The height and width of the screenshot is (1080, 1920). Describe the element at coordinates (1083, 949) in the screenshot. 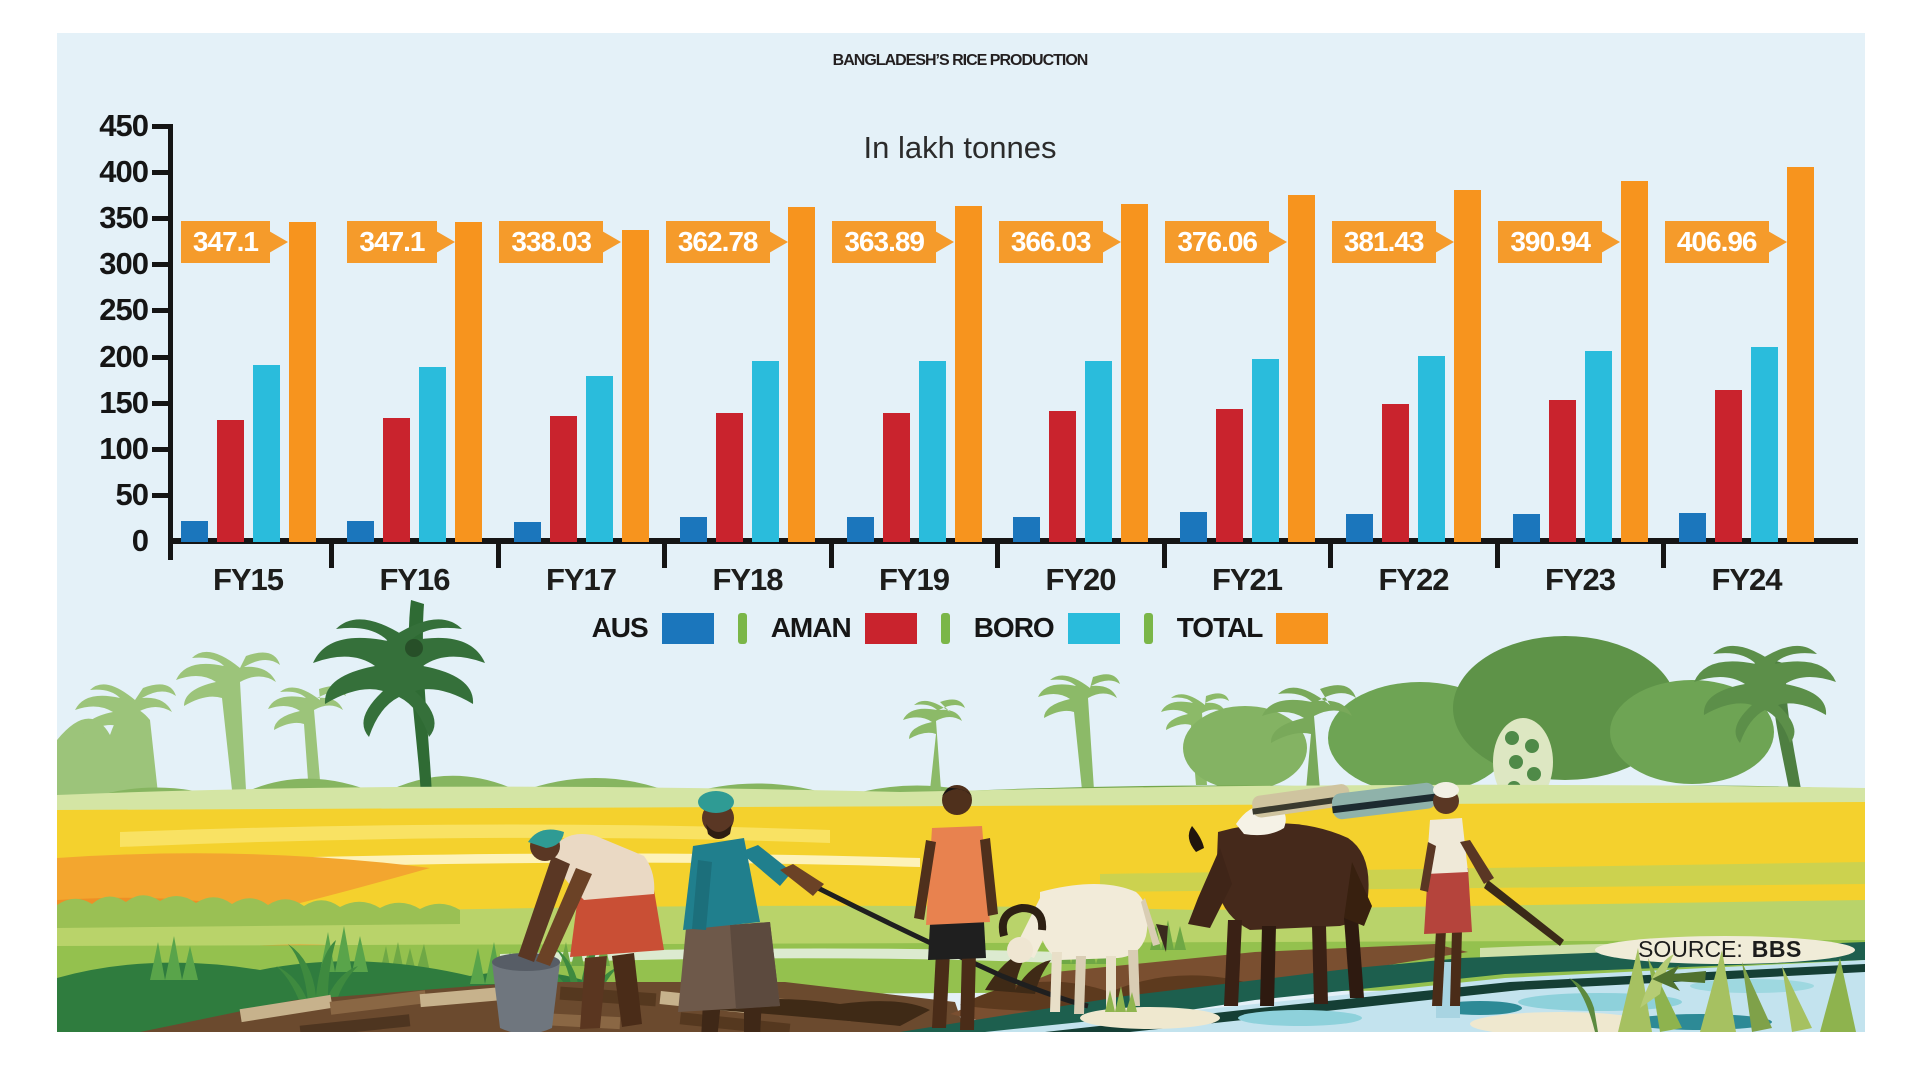

I see `white-cow` at that location.